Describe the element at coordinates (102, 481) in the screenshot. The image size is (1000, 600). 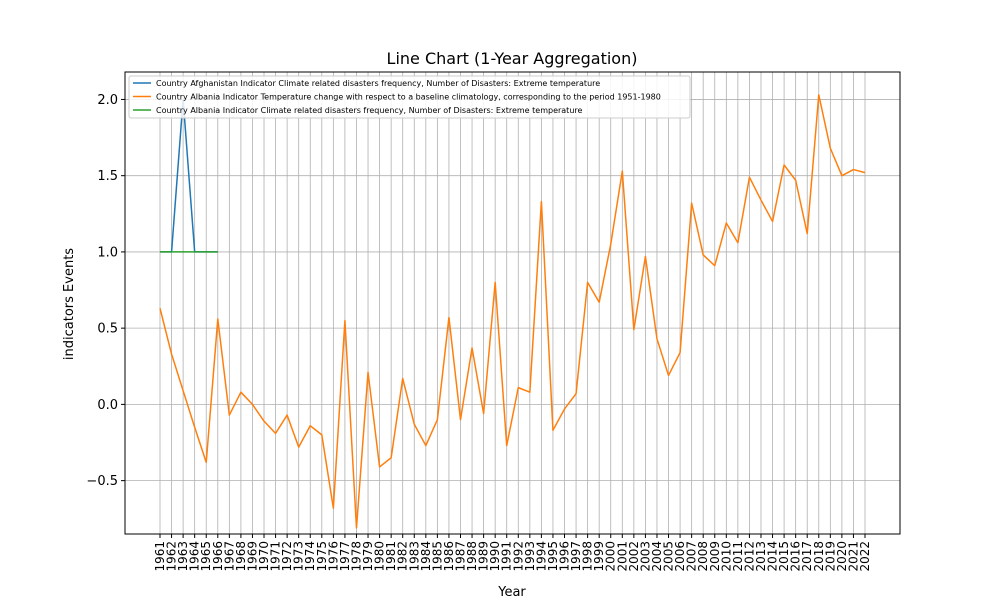
I see `y-tick-label: −0.5` at that location.